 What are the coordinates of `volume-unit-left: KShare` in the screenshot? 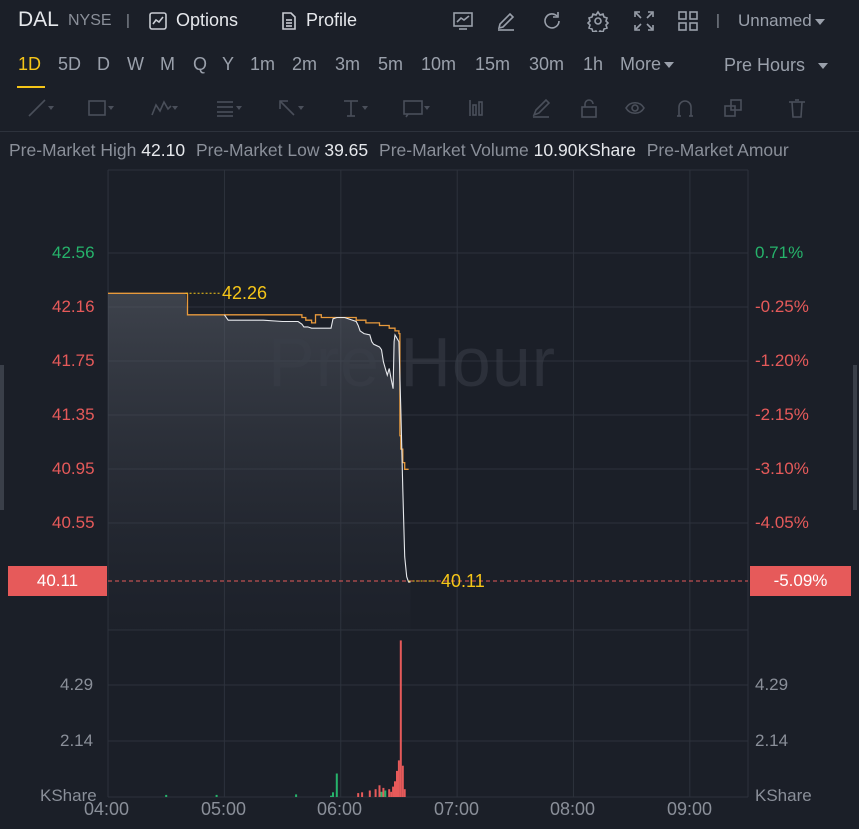 It's located at (68, 795).